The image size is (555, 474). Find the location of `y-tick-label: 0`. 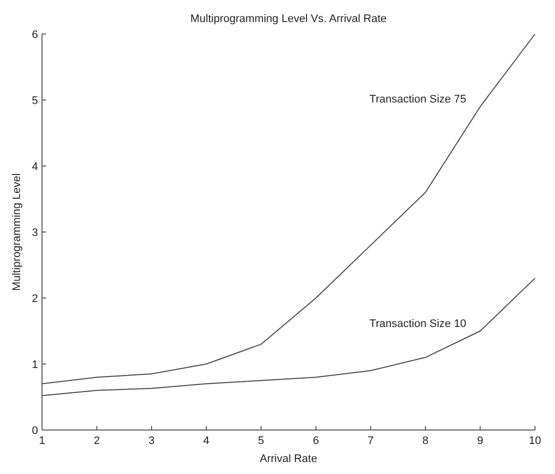

y-tick-label: 0 is located at coordinates (35, 431).